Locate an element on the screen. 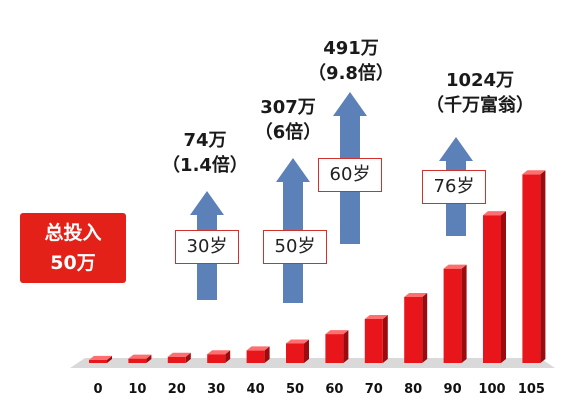 This screenshot has height=402, width=576. x-tick-label: 60 is located at coordinates (334, 389).